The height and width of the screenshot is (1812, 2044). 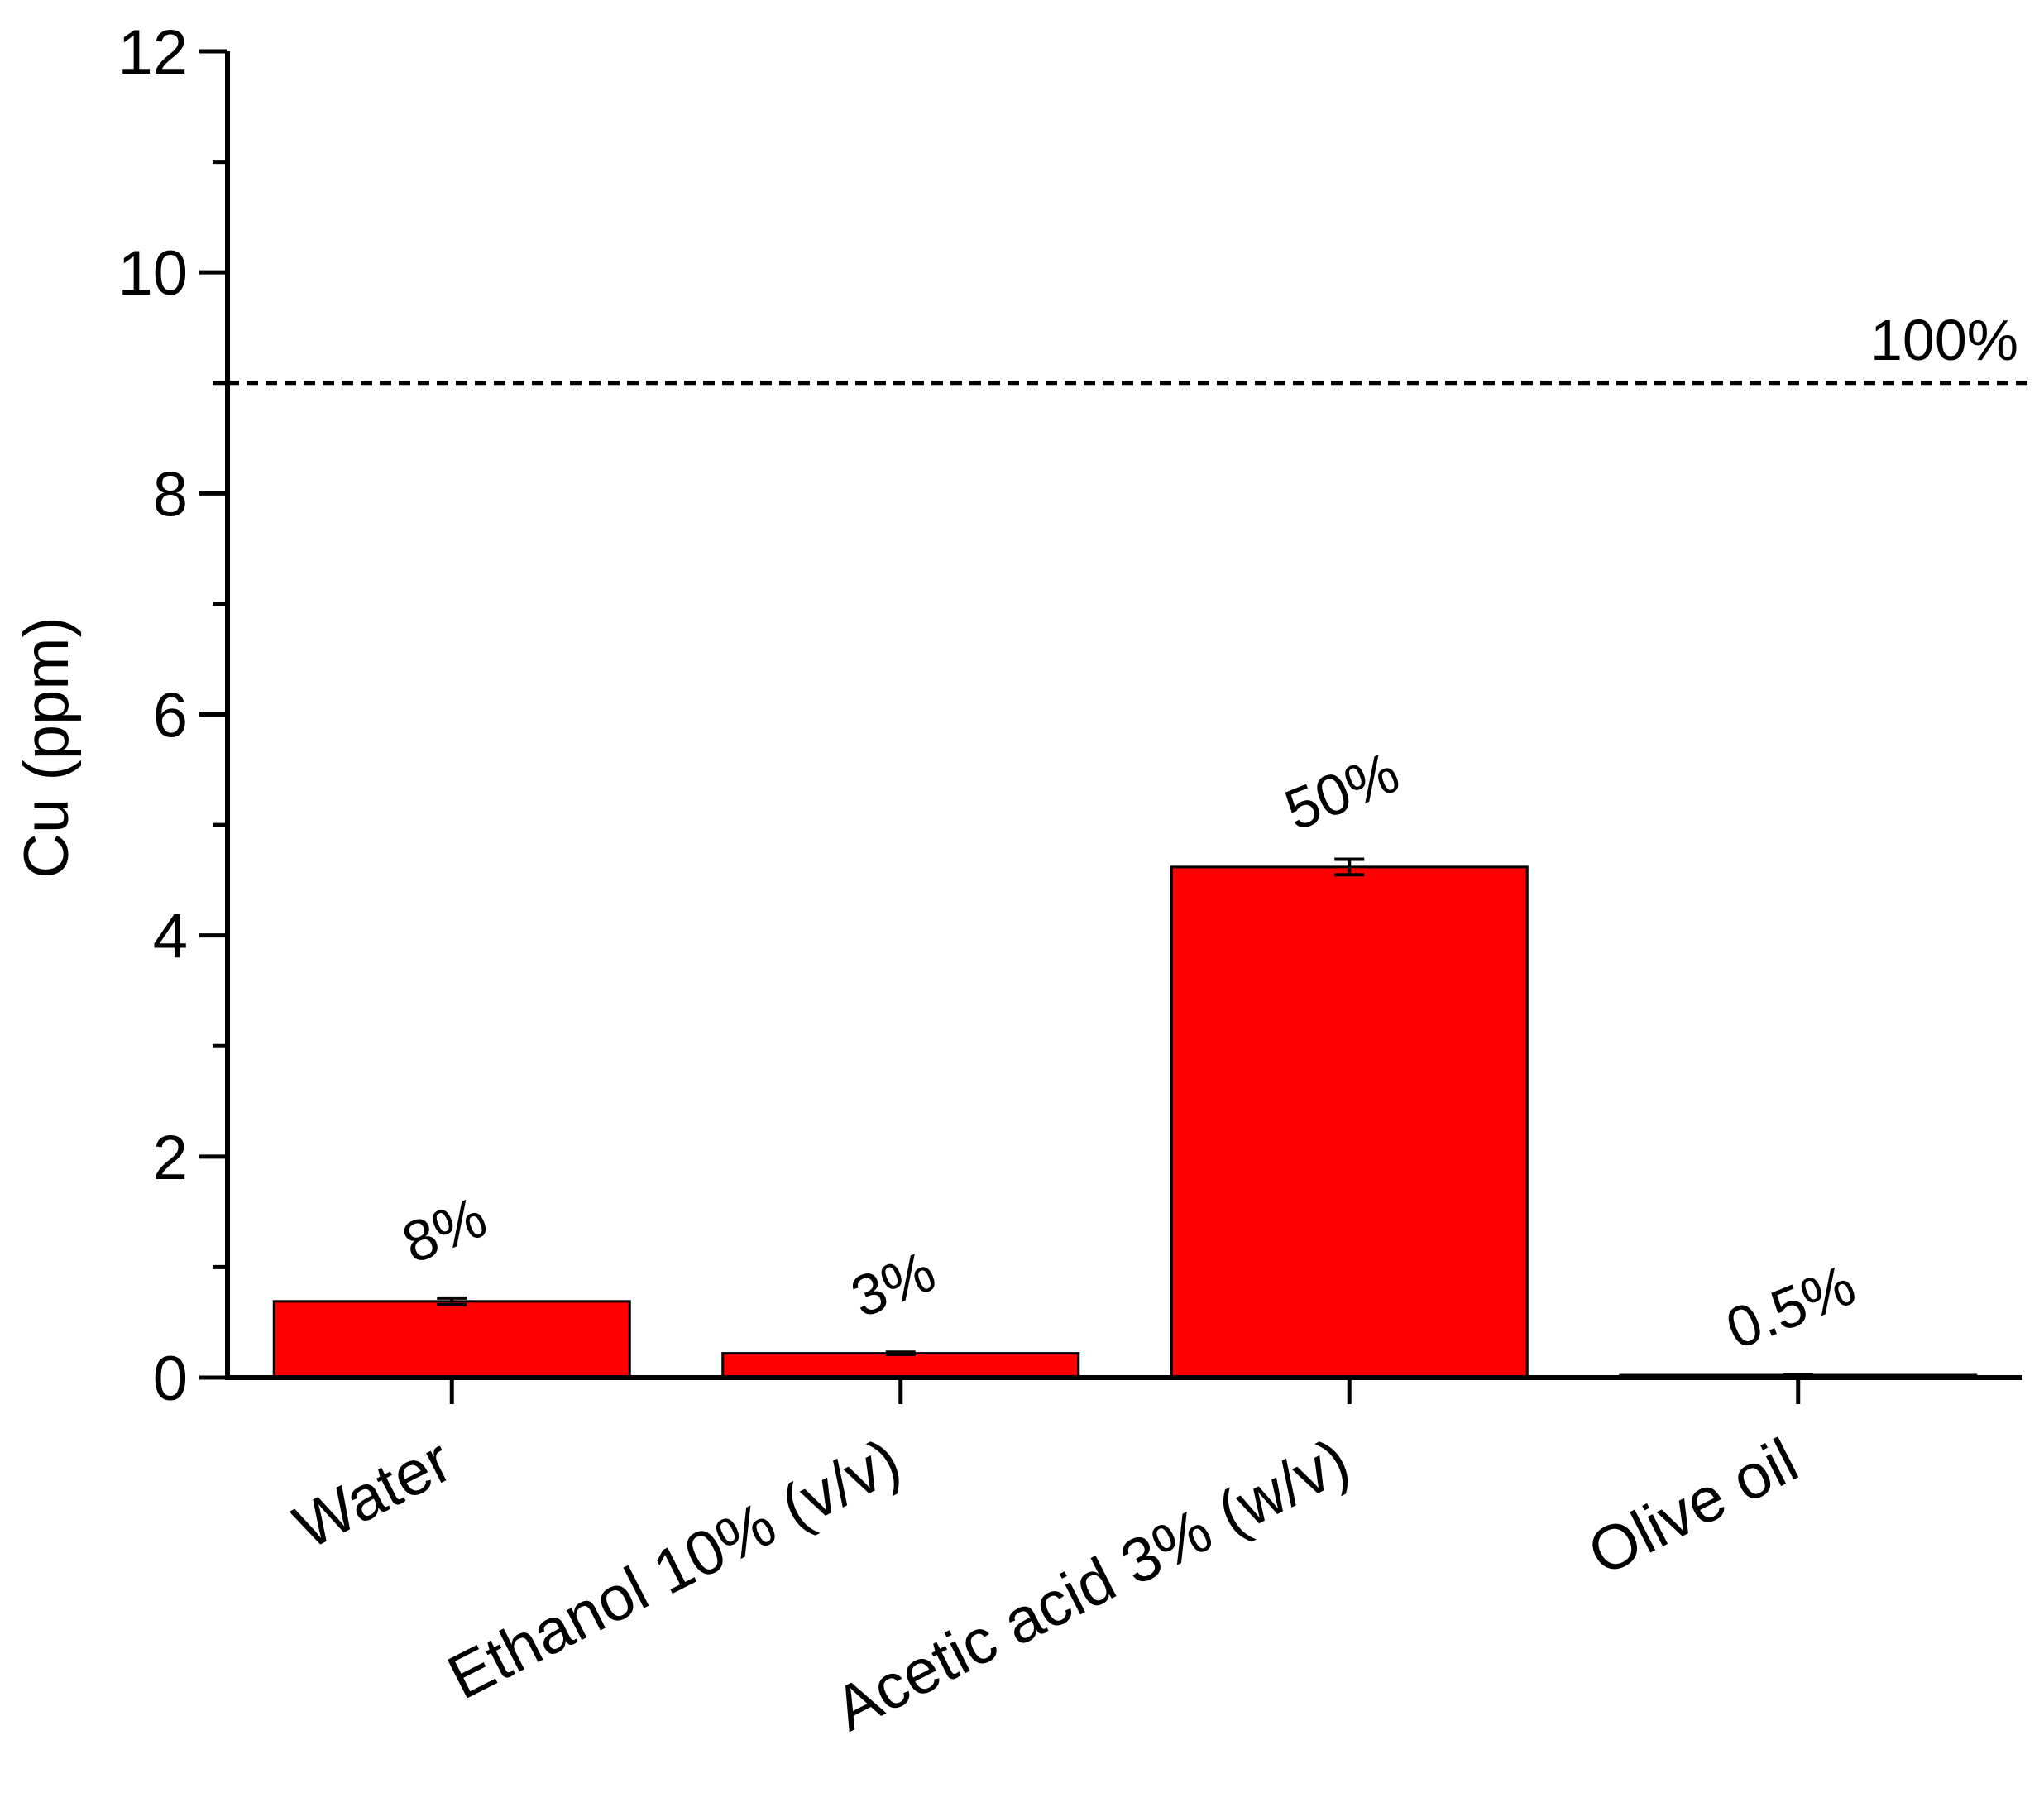 What do you see at coordinates (444, 1229) in the screenshot?
I see `bar-percent-label: 8%` at bounding box center [444, 1229].